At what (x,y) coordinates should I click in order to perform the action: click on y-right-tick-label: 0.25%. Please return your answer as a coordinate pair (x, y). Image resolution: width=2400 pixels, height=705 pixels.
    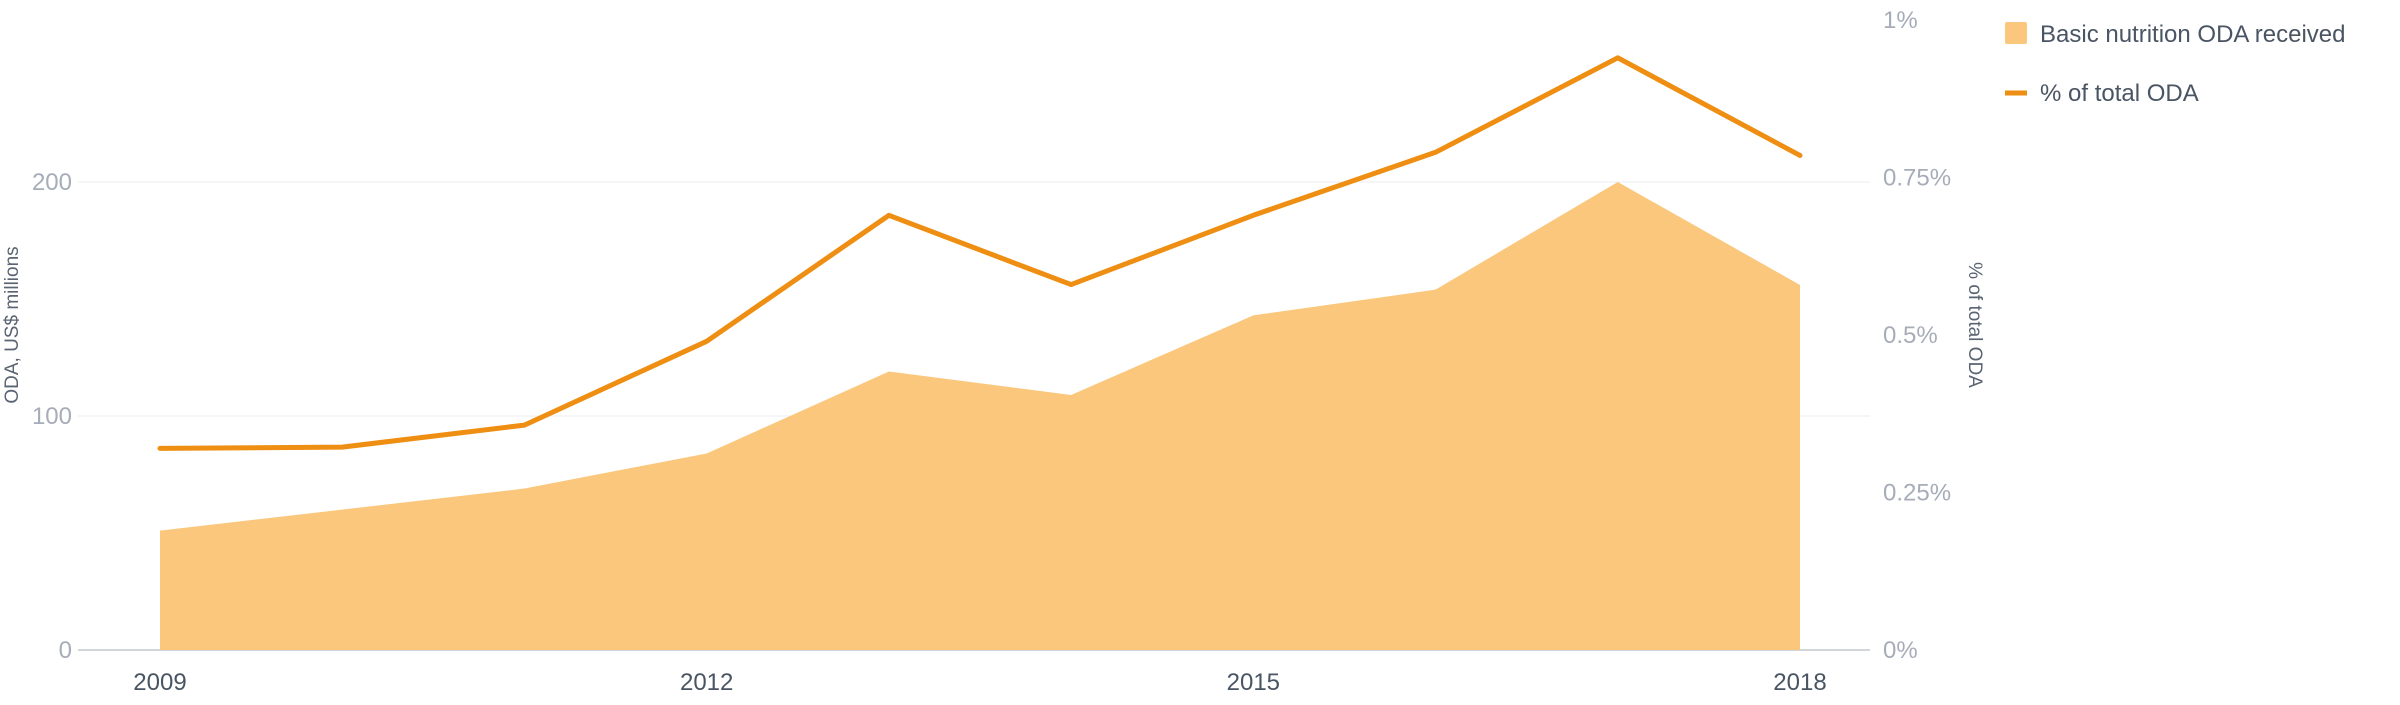
    Looking at the image, I should click on (1917, 493).